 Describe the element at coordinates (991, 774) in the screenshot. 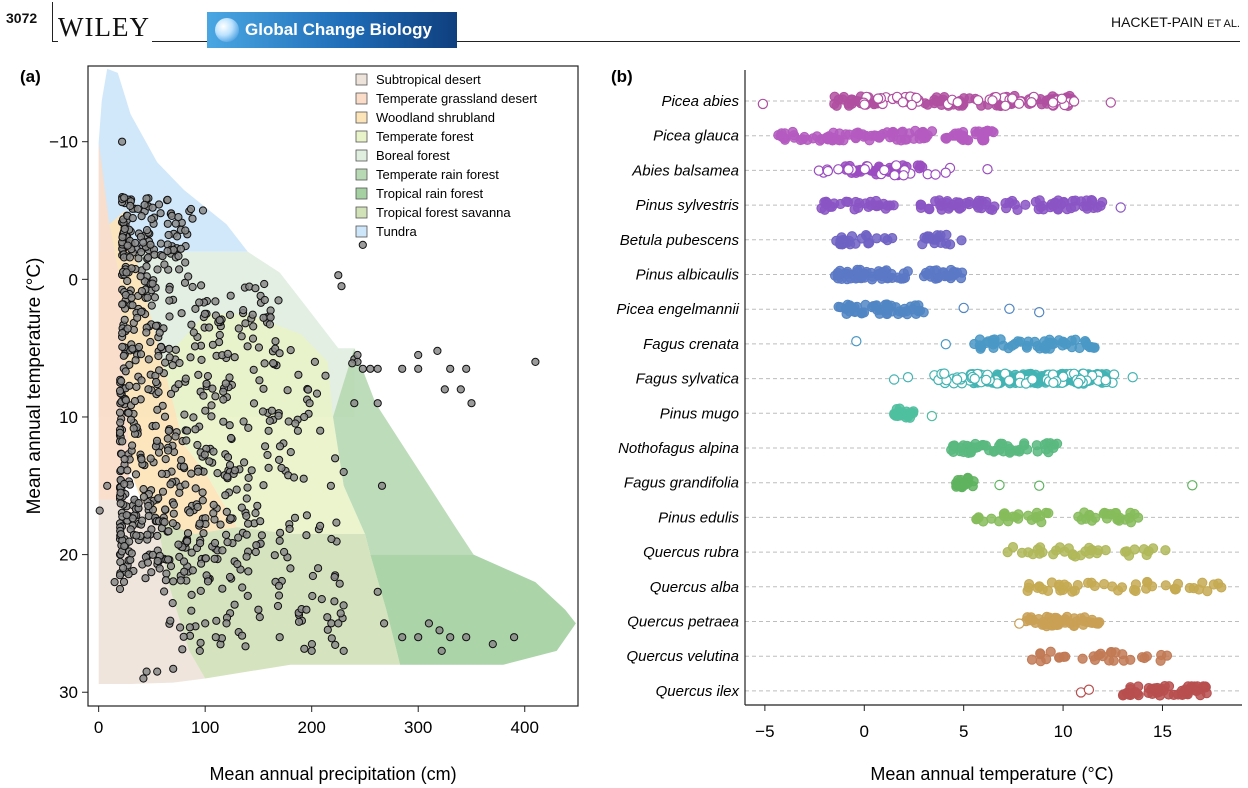

I see `panel-b-x-label: Mean annual temperature (°C)` at that location.